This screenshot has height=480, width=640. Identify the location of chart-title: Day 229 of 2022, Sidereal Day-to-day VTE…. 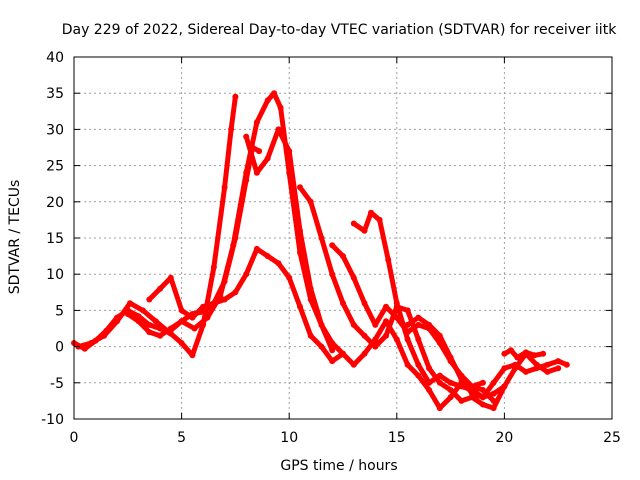
(339, 30).